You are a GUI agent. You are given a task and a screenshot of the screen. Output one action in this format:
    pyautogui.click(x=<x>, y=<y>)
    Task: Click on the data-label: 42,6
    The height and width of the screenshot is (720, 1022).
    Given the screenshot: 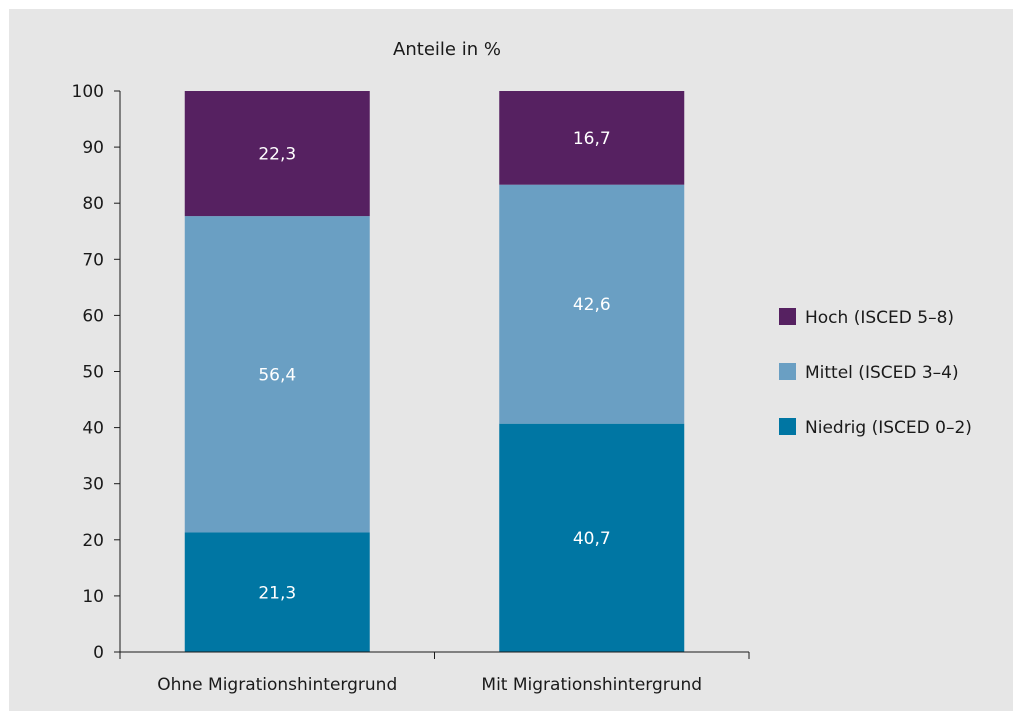 What is the action you would take?
    pyautogui.click(x=592, y=305)
    